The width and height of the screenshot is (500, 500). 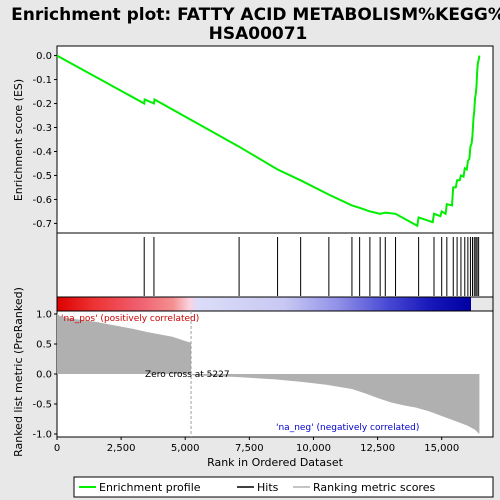 What do you see at coordinates (377, 448) in the screenshot?
I see `x-tick-label: 12,500` at bounding box center [377, 448].